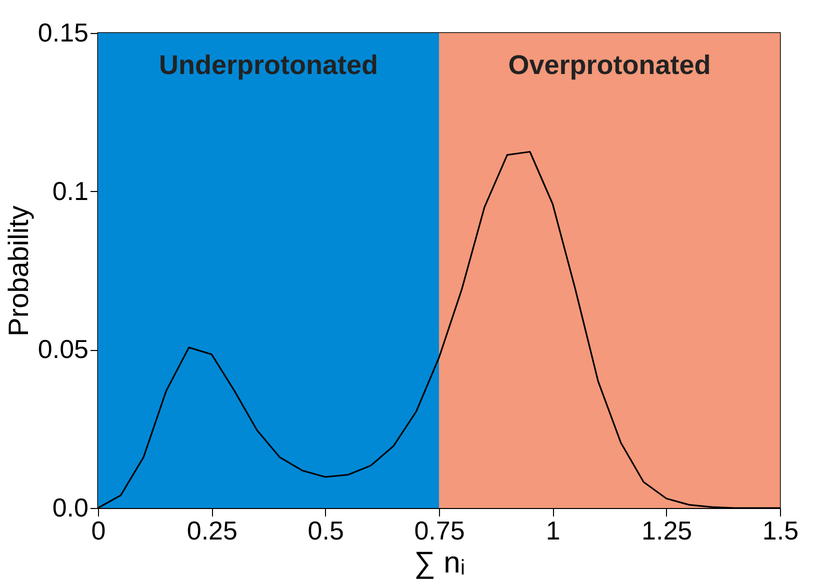  I want to click on x-axis-title: ∑ nᵢ, so click(440, 563).